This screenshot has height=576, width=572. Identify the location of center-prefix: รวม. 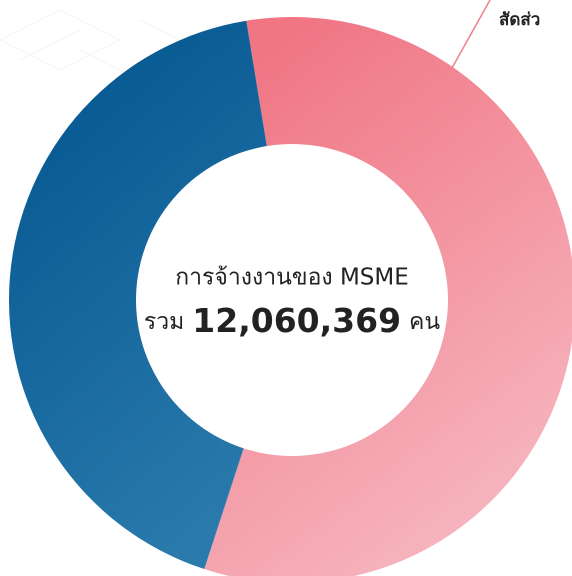
(164, 322).